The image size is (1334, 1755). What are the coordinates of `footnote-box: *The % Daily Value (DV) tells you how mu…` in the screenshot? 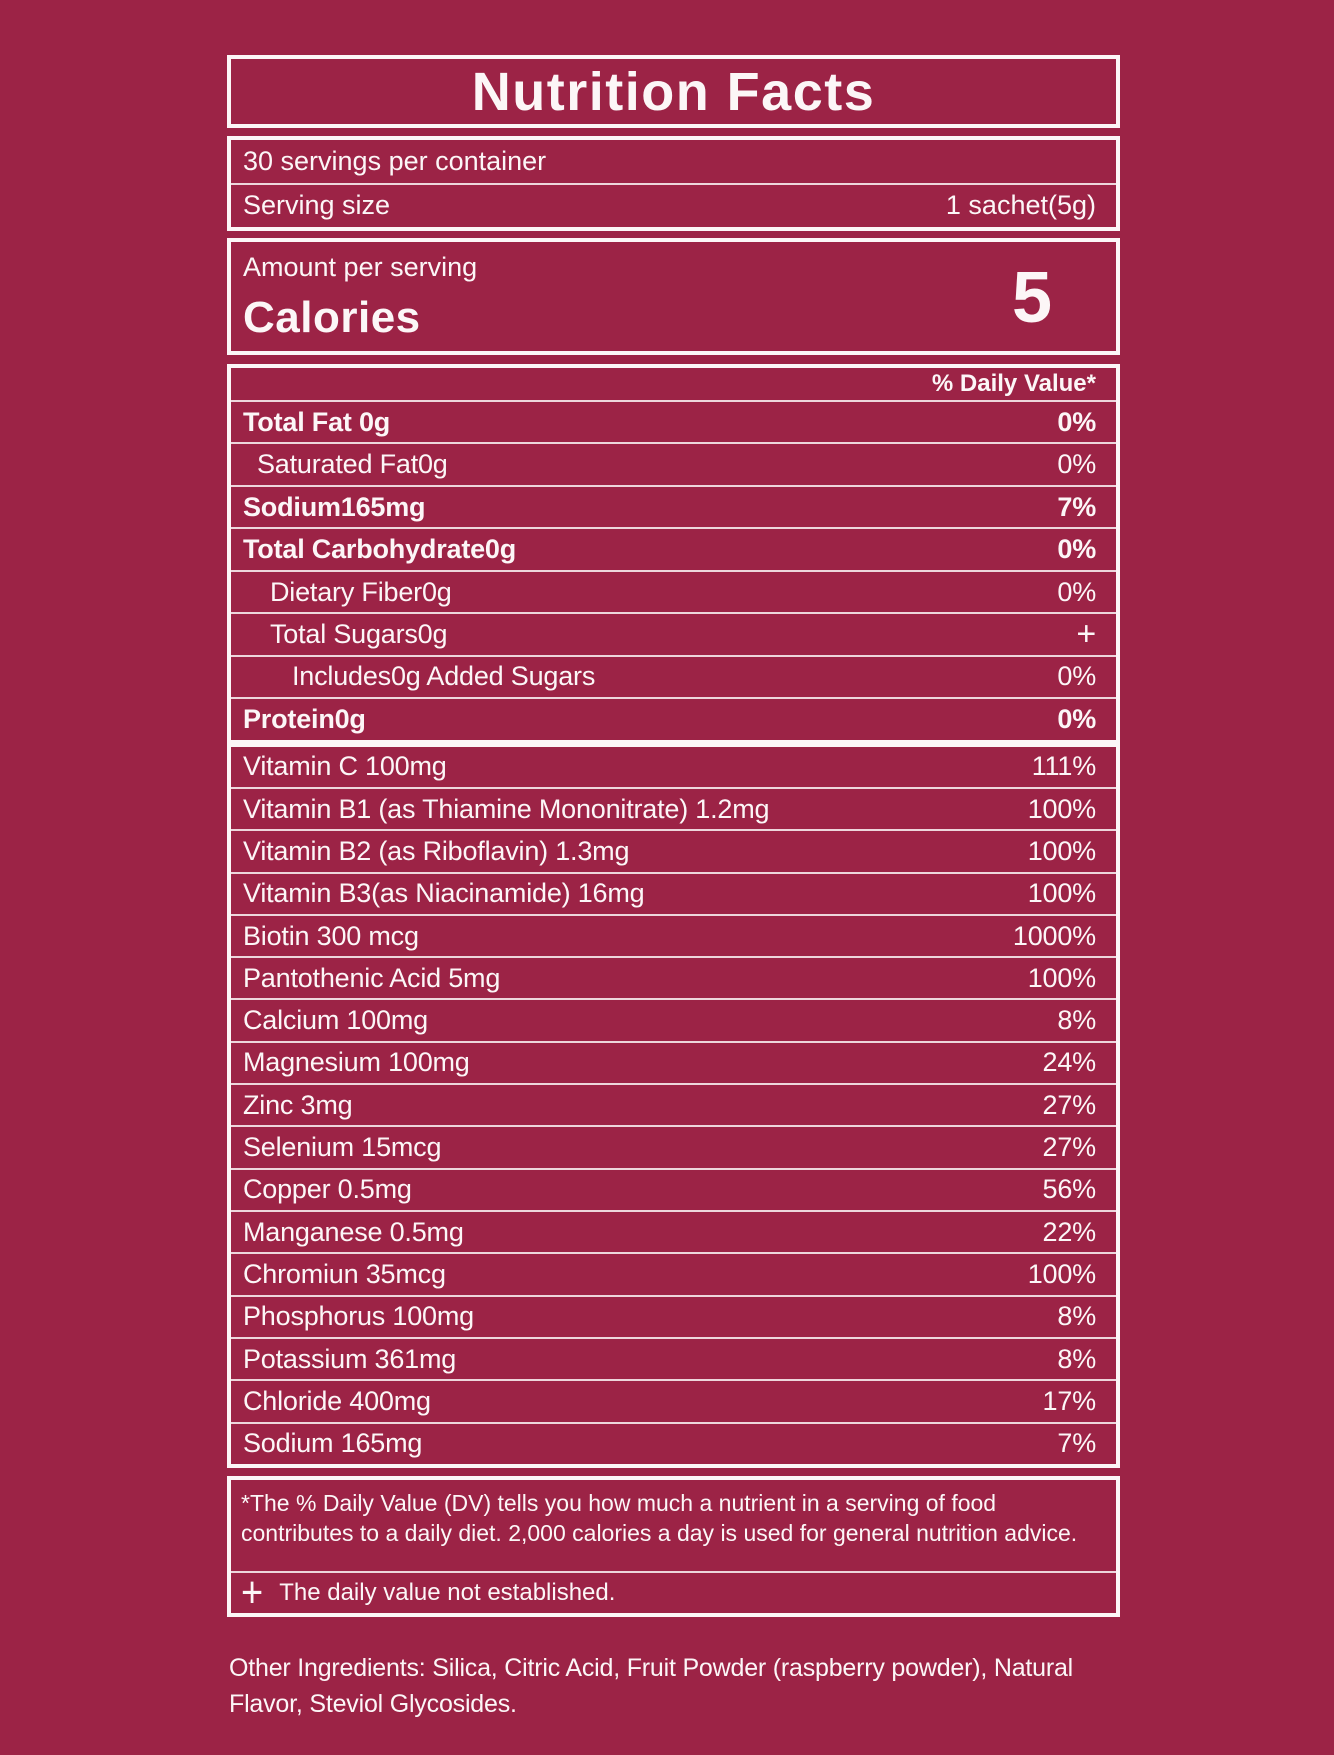 It's located at (673, 1546).